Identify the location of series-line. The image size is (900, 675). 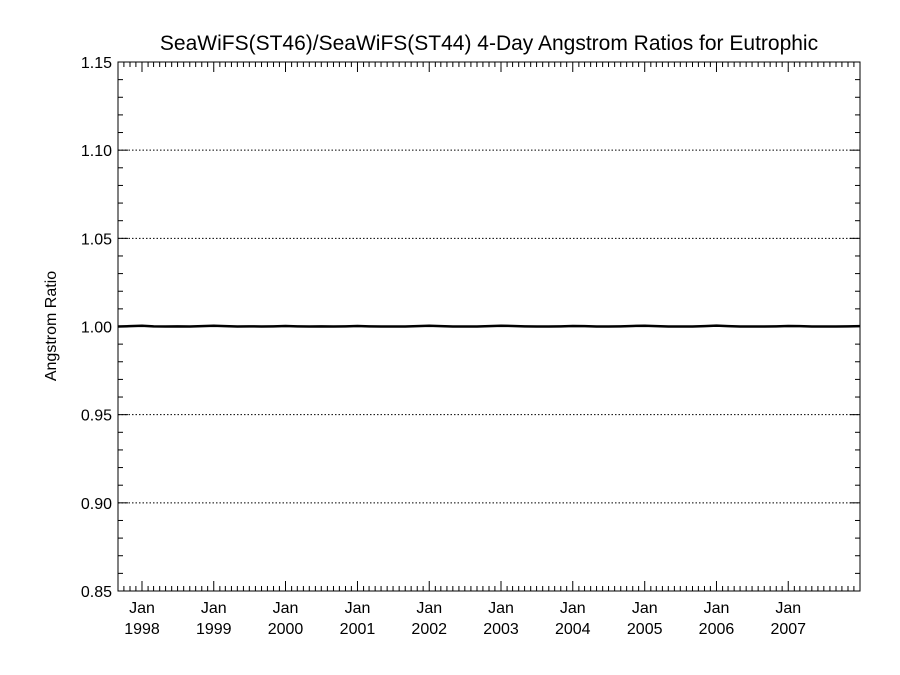
(489, 326).